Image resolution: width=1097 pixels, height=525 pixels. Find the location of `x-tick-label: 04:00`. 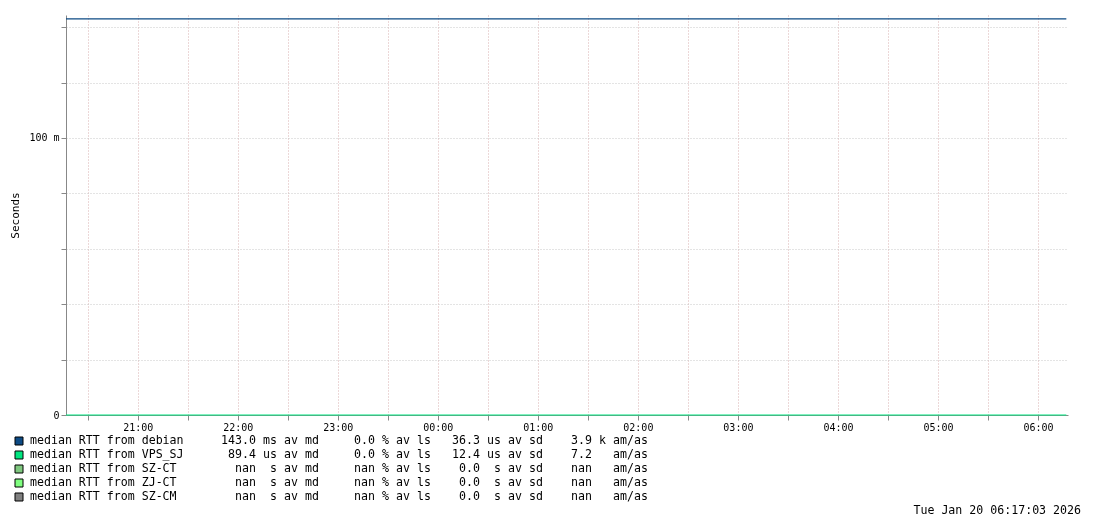

x-tick-label: 04:00 is located at coordinates (838, 427).